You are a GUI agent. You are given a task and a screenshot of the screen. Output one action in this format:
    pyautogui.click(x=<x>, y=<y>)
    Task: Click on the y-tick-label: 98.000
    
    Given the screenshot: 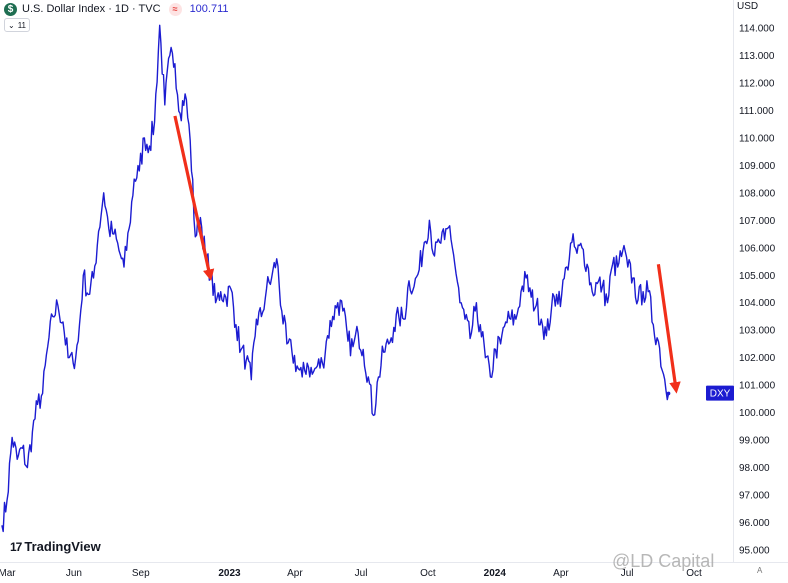 What is the action you would take?
    pyautogui.click(x=754, y=468)
    